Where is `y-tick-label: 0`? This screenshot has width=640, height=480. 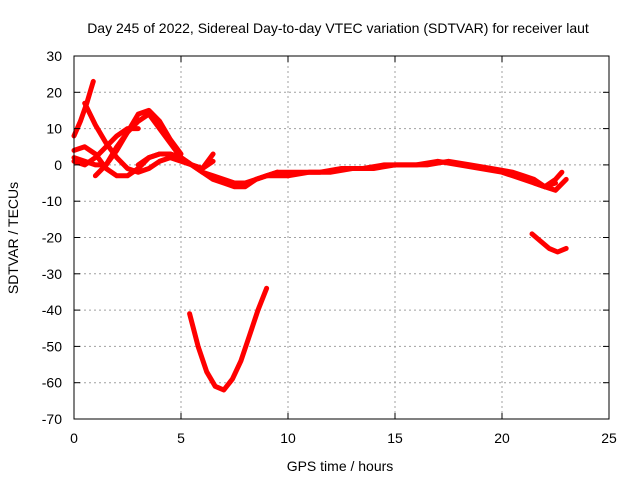
y-tick-label: 0 is located at coordinates (58, 165).